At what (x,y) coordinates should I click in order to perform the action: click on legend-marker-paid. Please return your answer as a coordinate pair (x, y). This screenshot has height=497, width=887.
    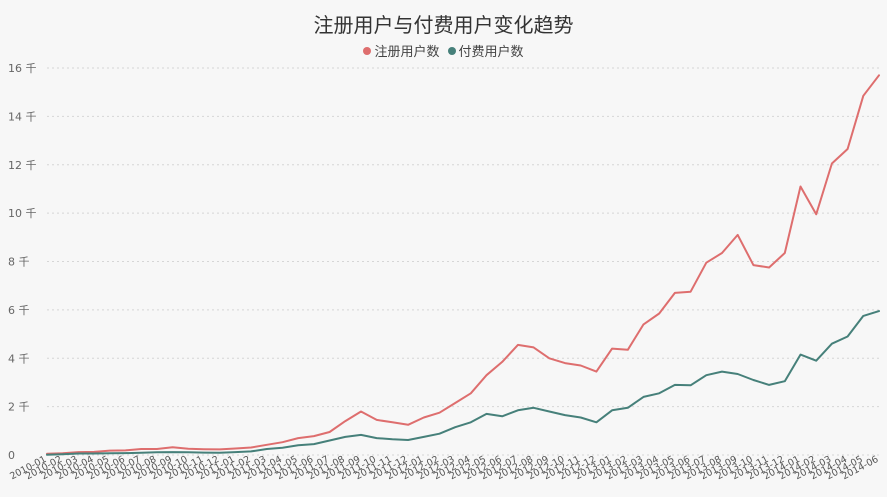
    Looking at the image, I should click on (451, 50).